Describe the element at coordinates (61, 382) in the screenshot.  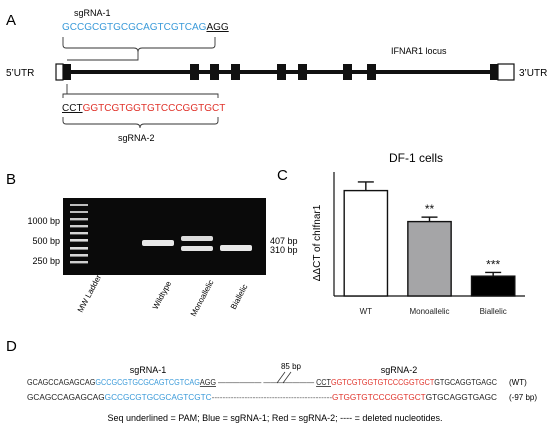
I see `wt-prefix: GCAGCCAGAGCAG` at that location.